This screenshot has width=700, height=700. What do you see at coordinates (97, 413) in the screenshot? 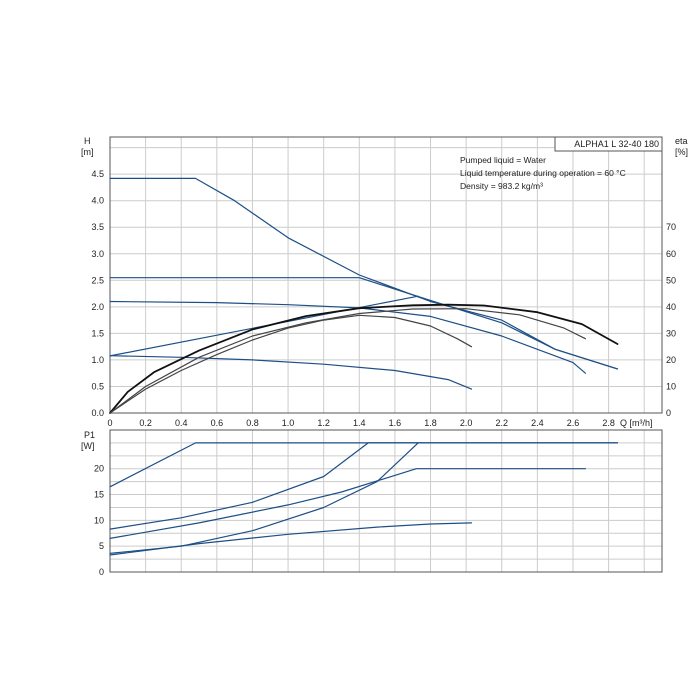
I see `y-tick-label: 0.0` at bounding box center [97, 413].